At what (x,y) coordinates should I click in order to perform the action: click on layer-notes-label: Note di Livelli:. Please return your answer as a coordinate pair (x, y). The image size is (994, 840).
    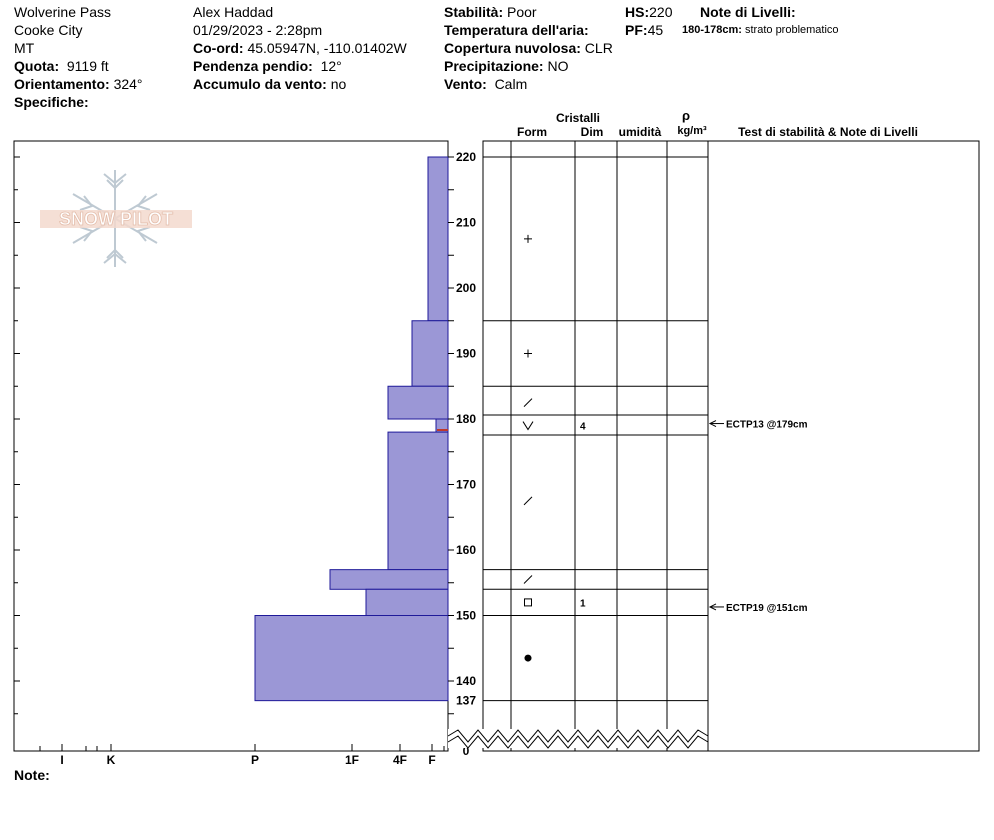
    Looking at the image, I should click on (748, 12).